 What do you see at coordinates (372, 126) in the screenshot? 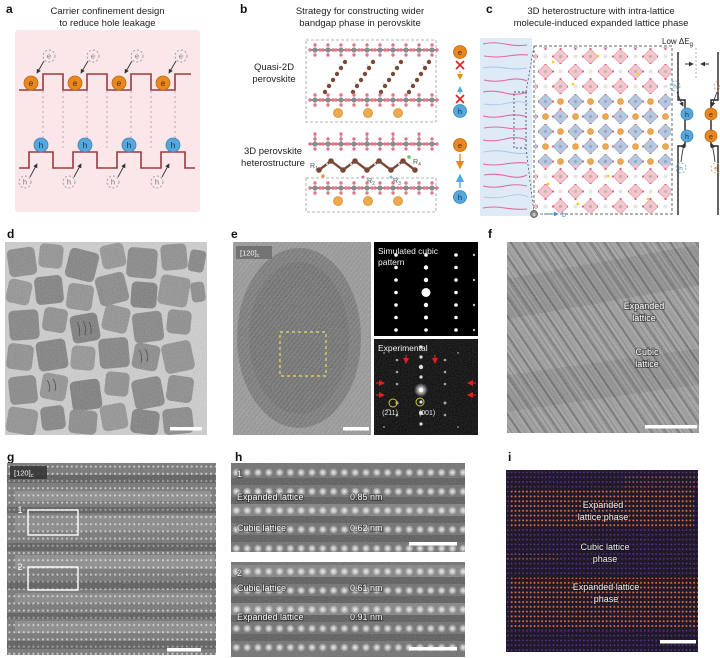
I see `panel-b-structures: R1 R2 R3 R4` at bounding box center [372, 126].